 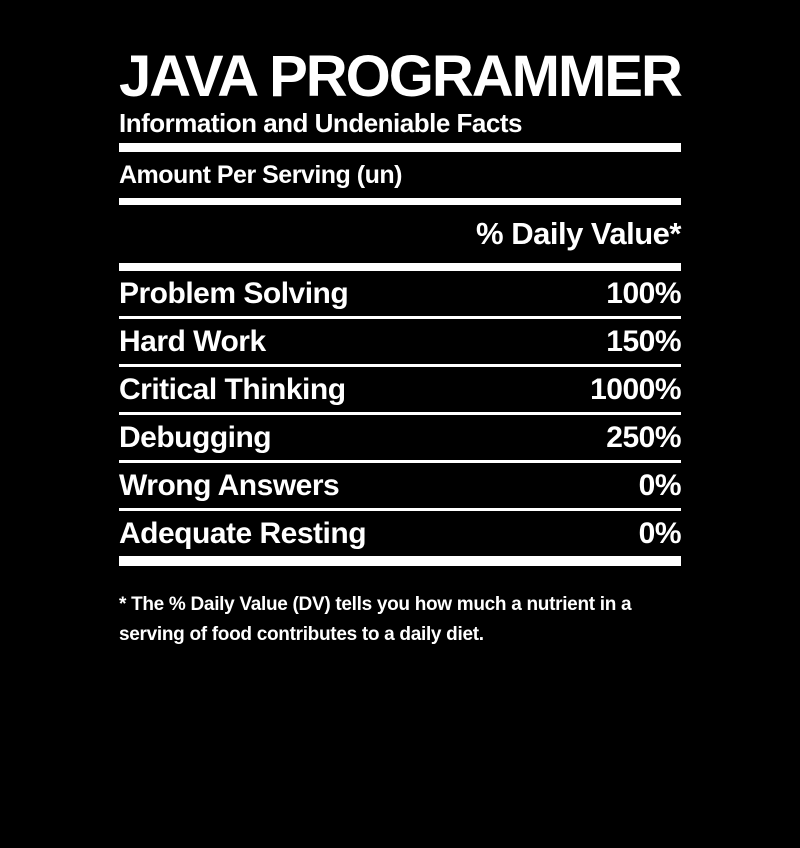 I want to click on fact-row-debugging: Debugging 250%, so click(x=400, y=437).